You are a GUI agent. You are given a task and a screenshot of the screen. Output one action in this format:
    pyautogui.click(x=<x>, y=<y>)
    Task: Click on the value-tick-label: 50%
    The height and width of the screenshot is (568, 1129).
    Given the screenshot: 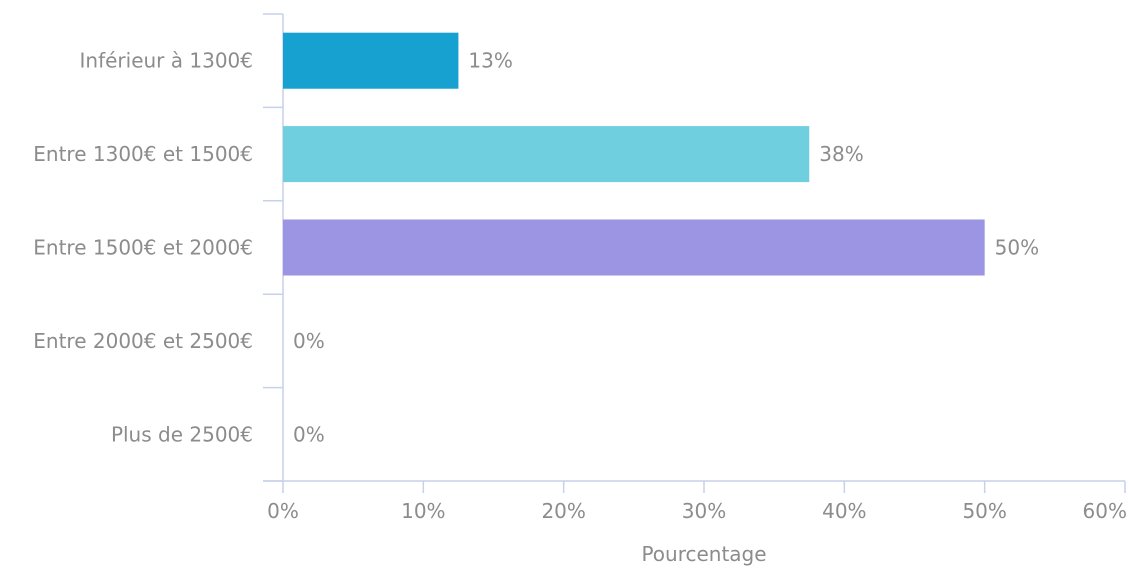 What is the action you would take?
    pyautogui.click(x=984, y=511)
    